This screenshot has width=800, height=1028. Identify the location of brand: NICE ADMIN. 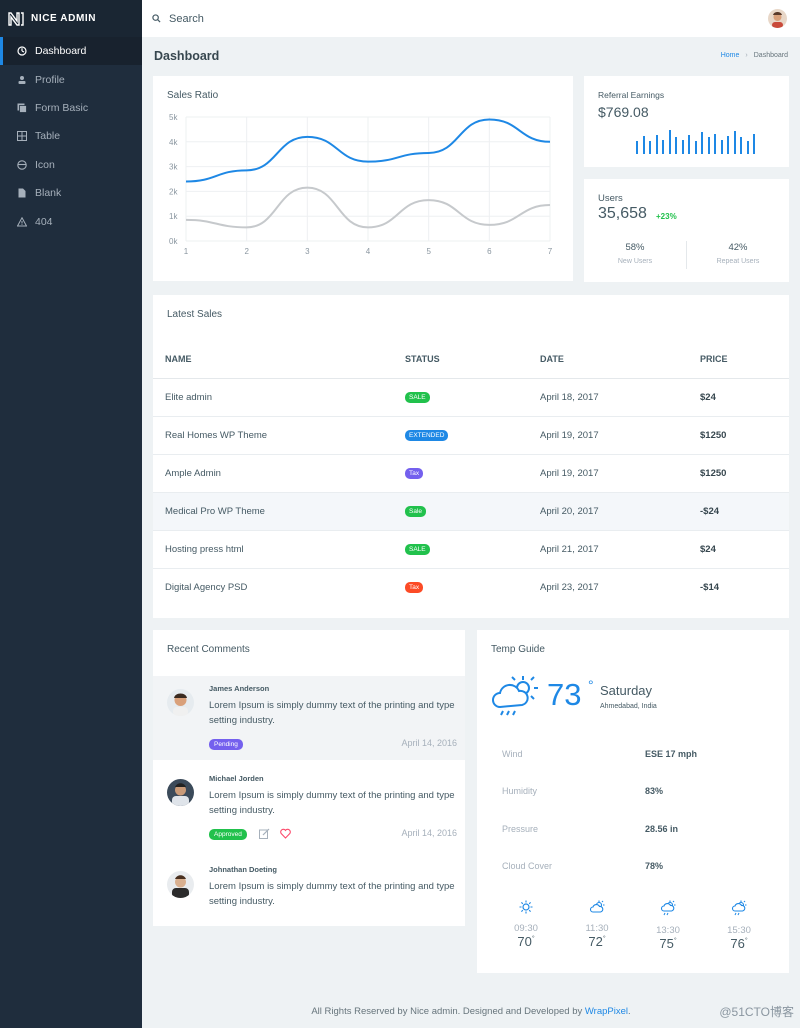
(71, 18).